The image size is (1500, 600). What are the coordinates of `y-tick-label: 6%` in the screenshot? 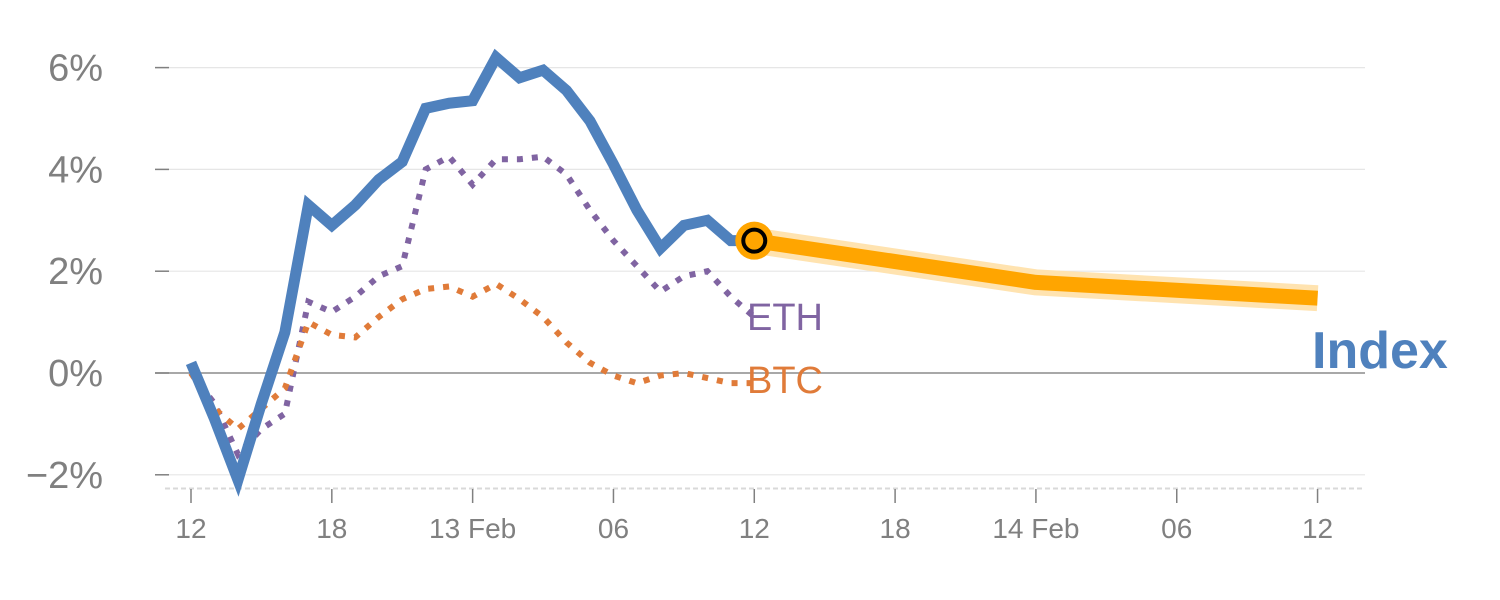 It's located at (75, 69).